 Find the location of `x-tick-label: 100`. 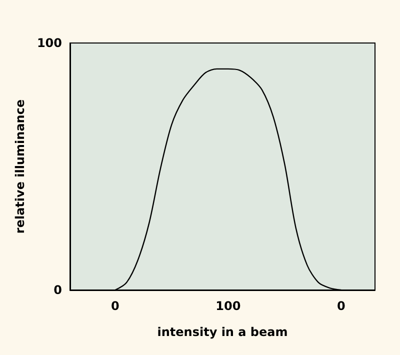

x-tick-label: 100 is located at coordinates (228, 306).